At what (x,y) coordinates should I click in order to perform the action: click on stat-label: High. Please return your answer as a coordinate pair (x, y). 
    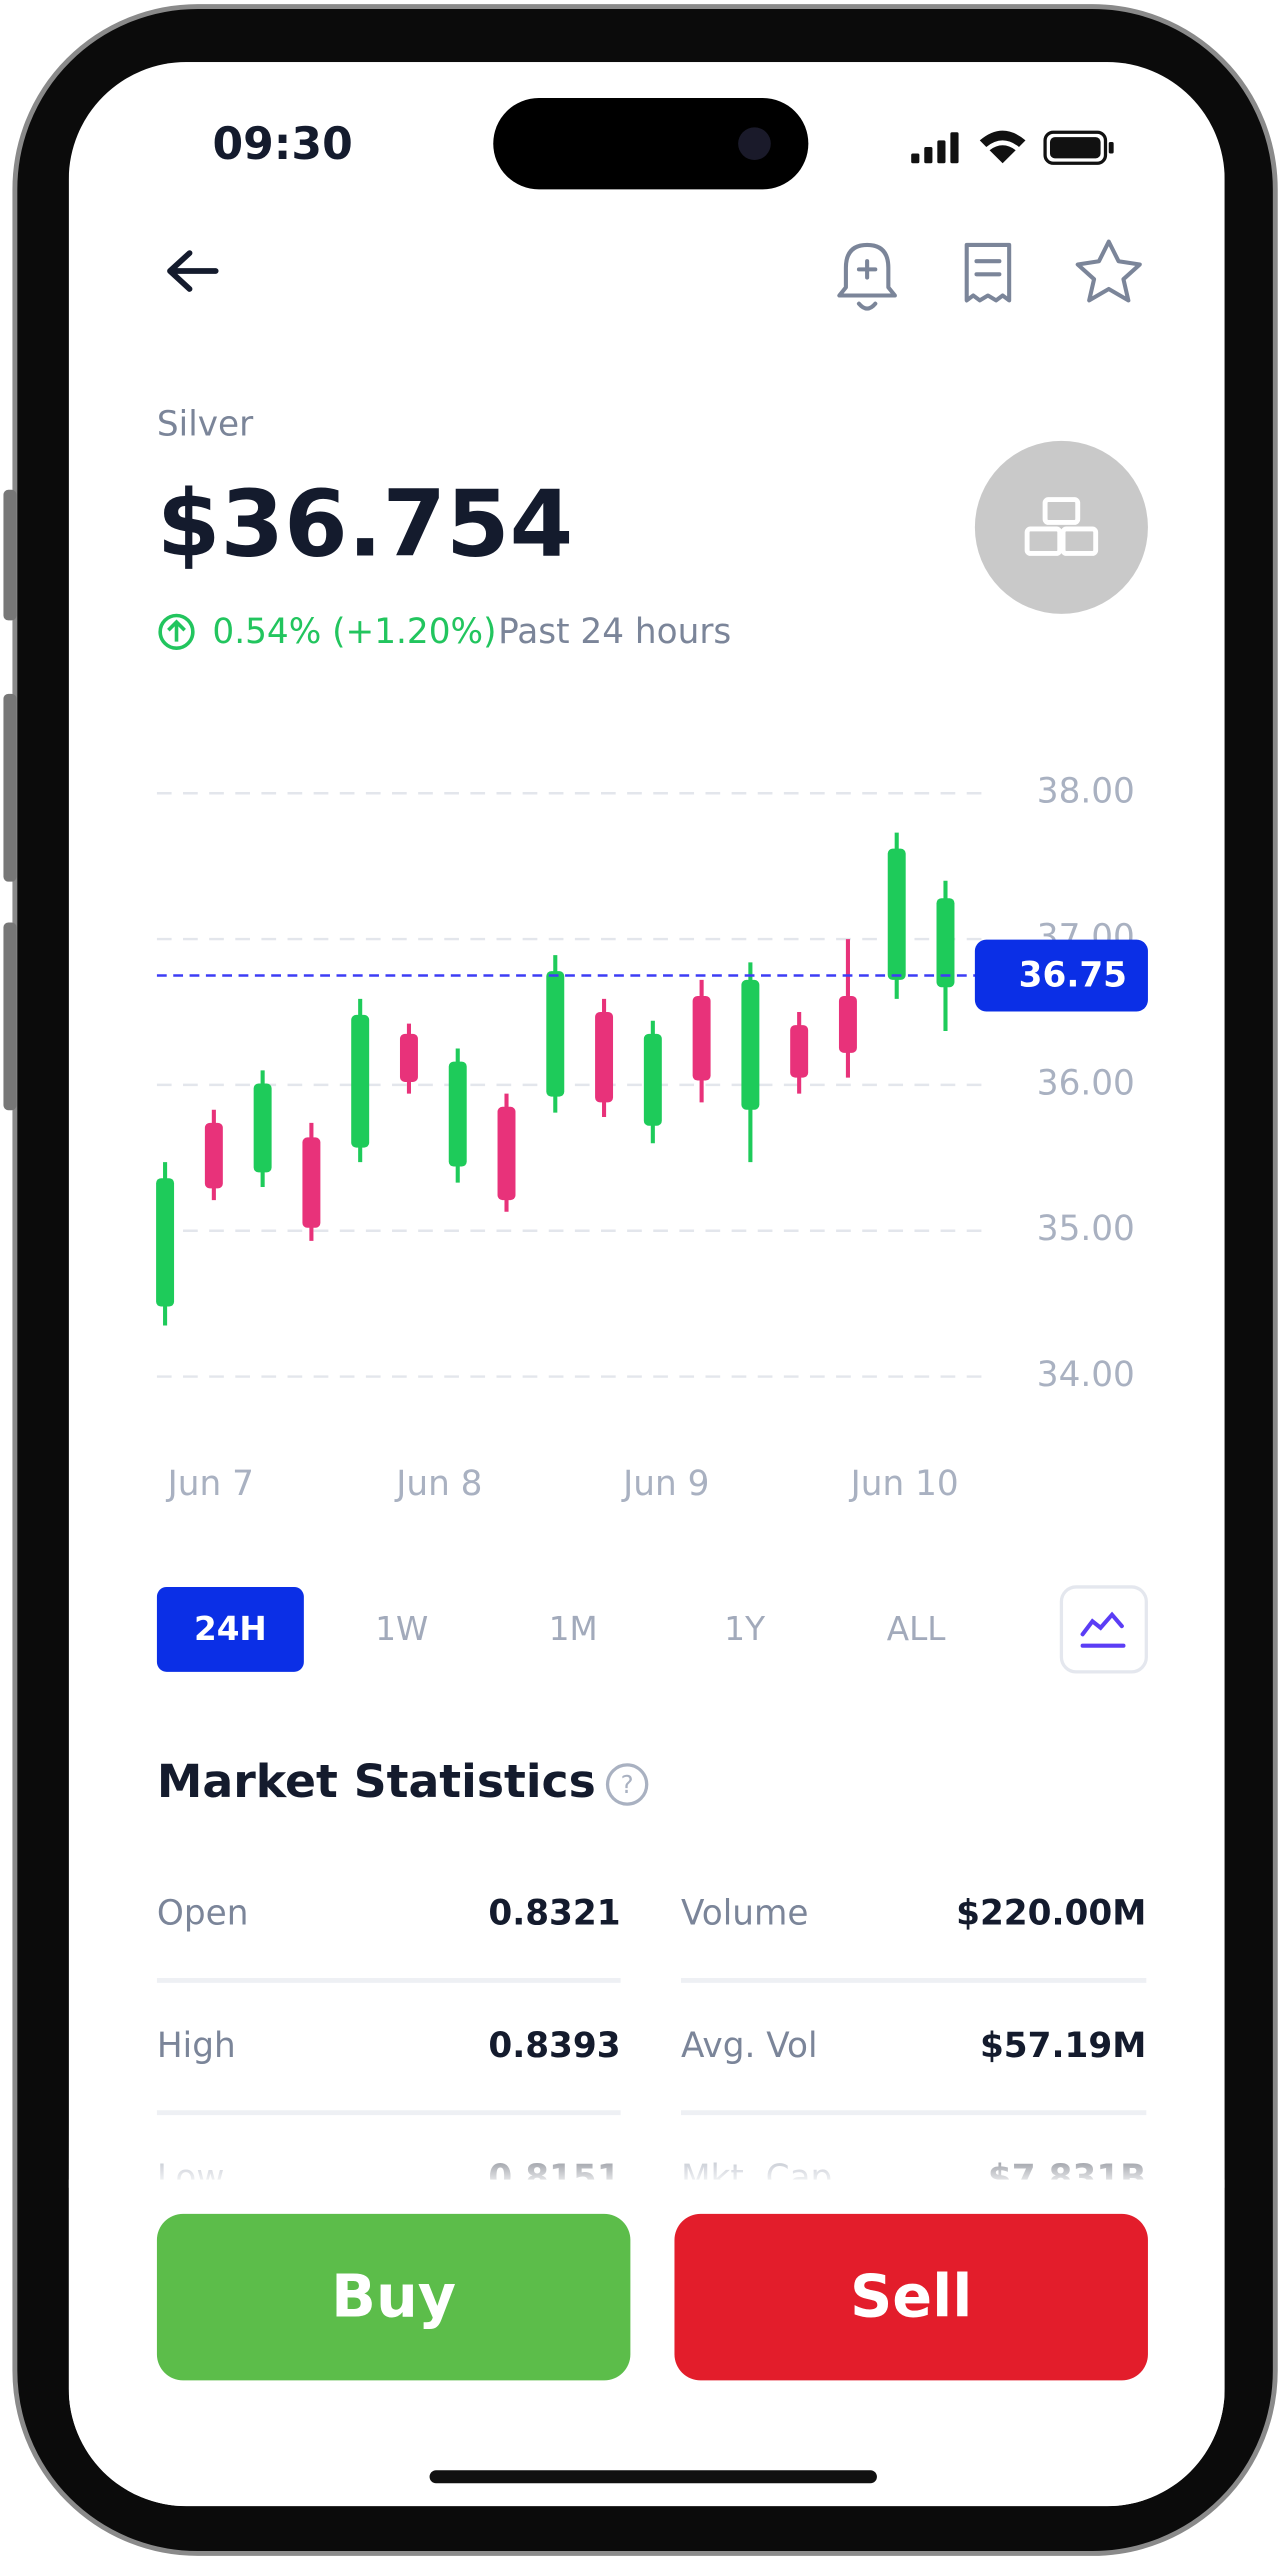
    Looking at the image, I should click on (196, 2046).